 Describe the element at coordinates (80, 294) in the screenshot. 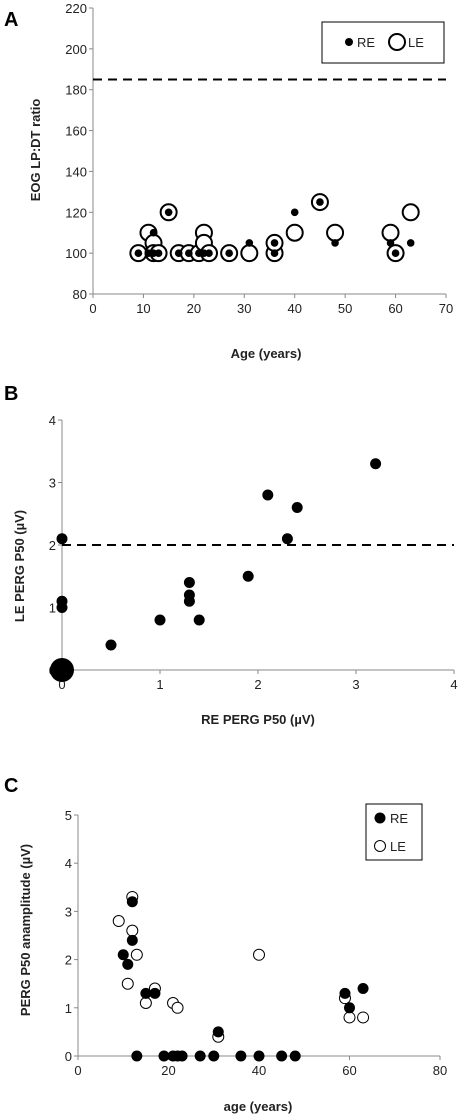

I see `panel-a-y-tick-label: 80` at that location.